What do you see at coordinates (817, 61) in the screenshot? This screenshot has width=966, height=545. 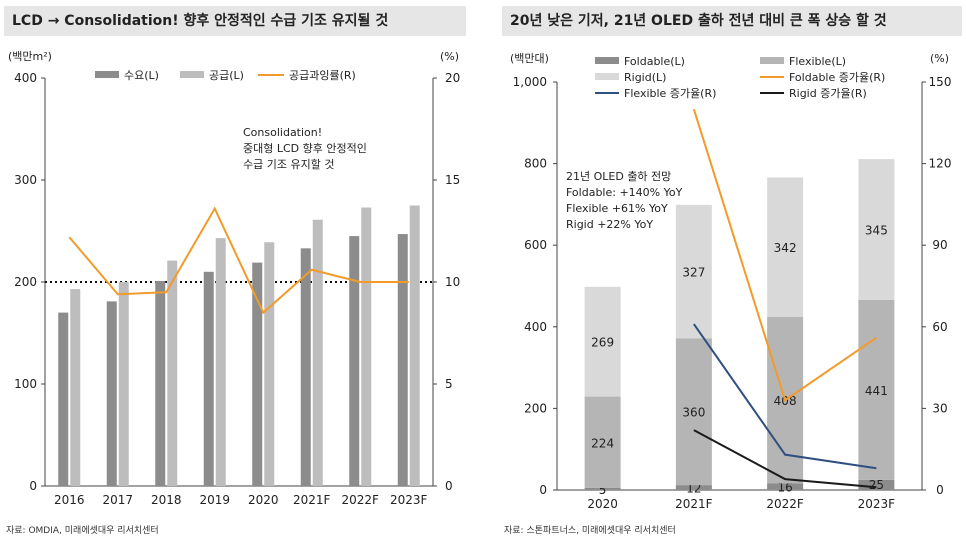 I see `chart2-legend-label: Flexible(L)` at bounding box center [817, 61].